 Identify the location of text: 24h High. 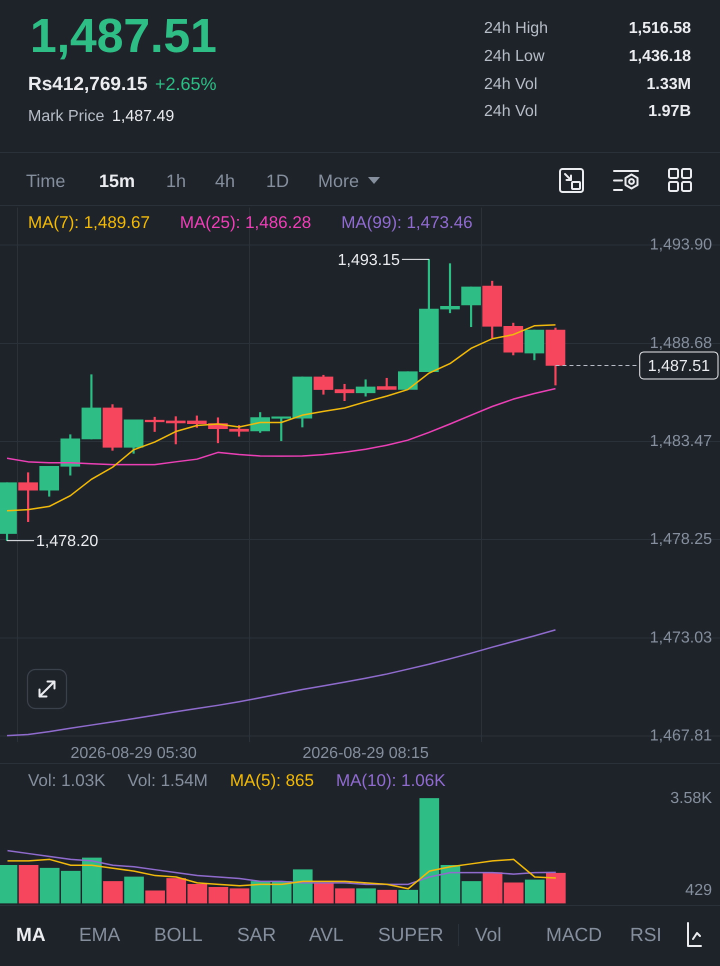
(516, 28).